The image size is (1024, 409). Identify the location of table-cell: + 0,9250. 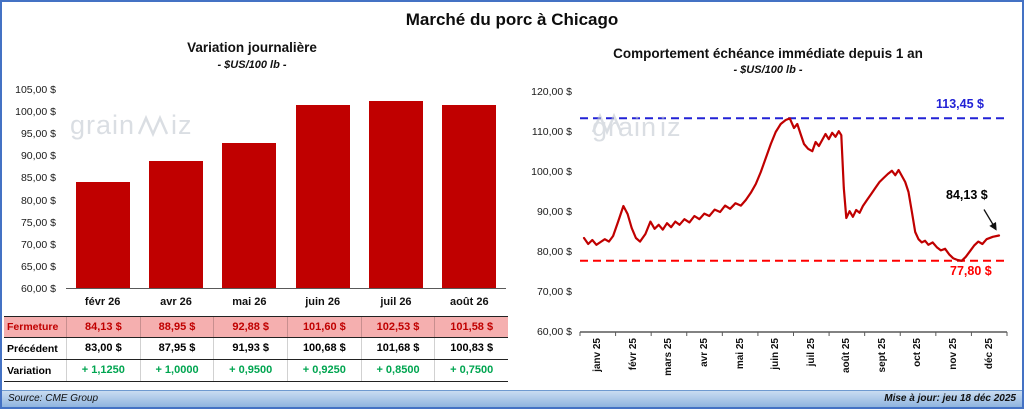
(324, 370).